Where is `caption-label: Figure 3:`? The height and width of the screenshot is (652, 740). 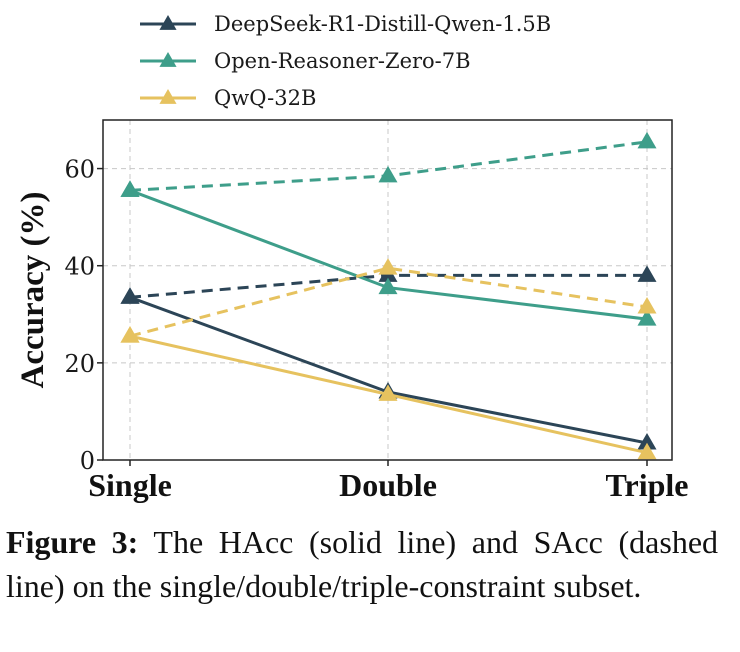
caption-label: Figure 3: is located at coordinates (72, 542).